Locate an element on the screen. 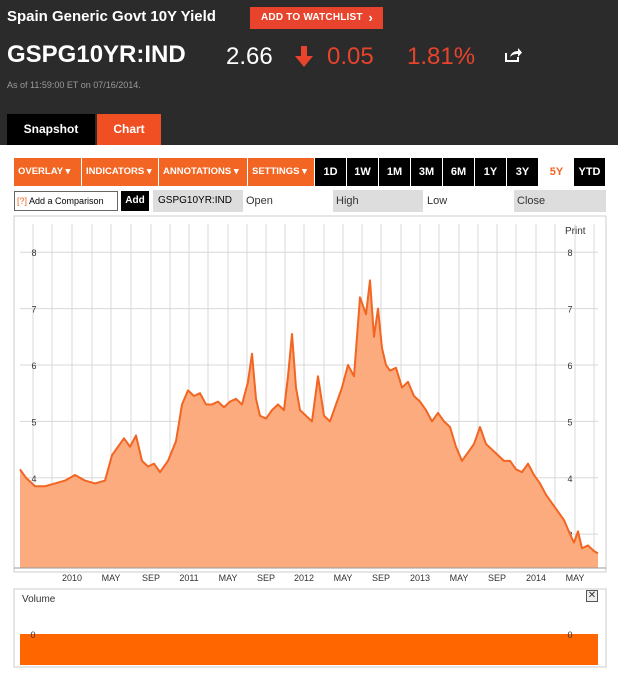 Image resolution: width=618 pixels, height=675 pixels. high-label: High is located at coordinates (378, 201).